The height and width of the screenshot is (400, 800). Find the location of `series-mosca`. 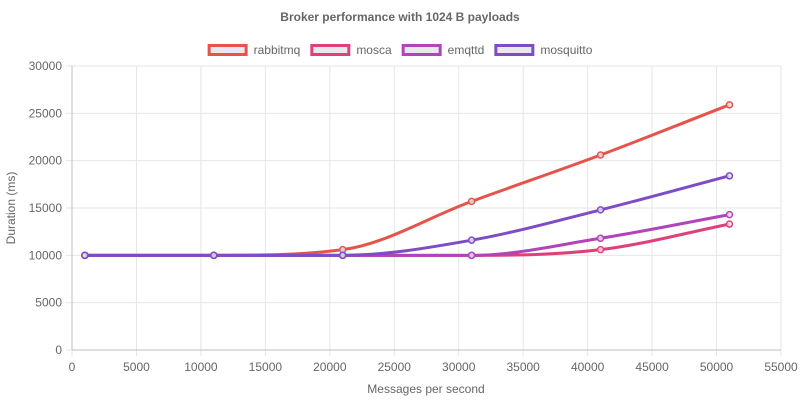

series-mosca is located at coordinates (407, 240).